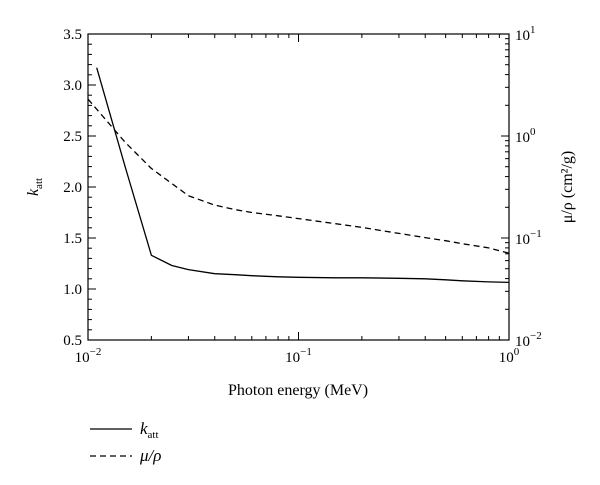 Image resolution: width=600 pixels, height=485 pixels. Describe the element at coordinates (153, 435) in the screenshot. I see `legend-label-k-att-sub: att` at that location.